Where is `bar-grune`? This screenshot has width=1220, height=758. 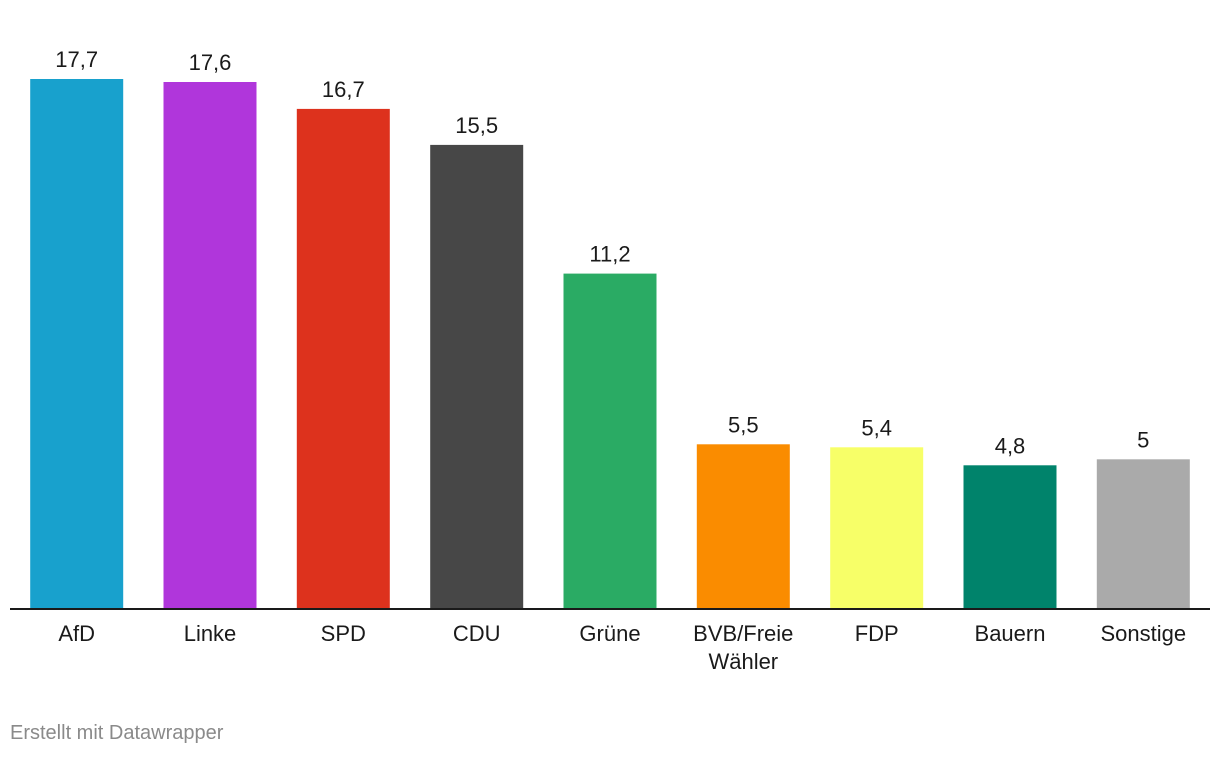 bar-grune is located at coordinates (610, 441).